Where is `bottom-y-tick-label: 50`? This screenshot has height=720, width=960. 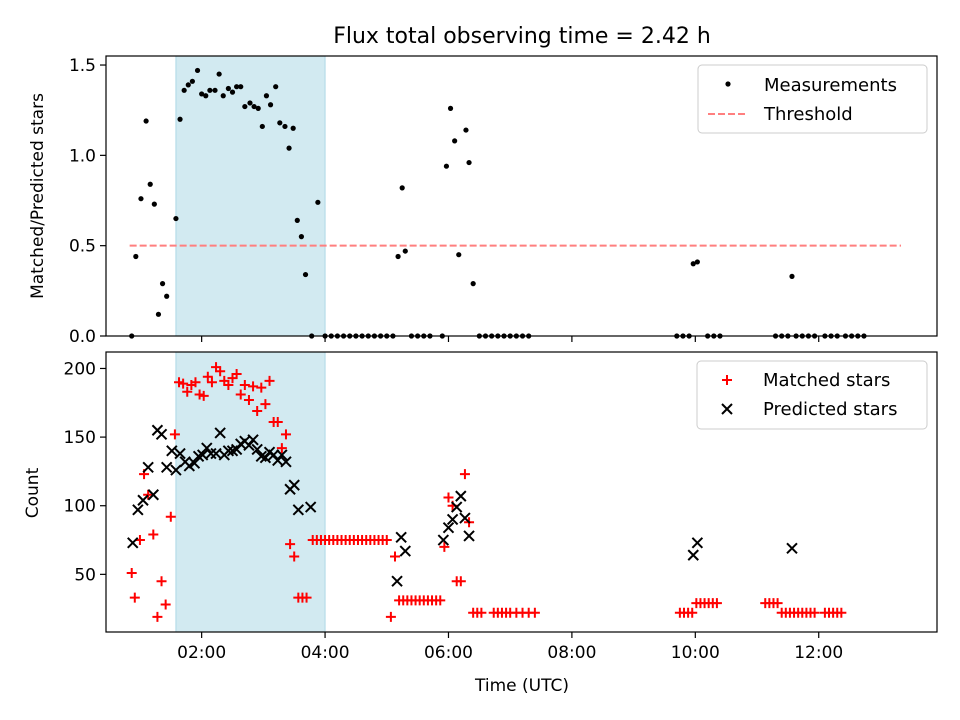
bottom-y-tick-label: 50 is located at coordinates (85, 575).